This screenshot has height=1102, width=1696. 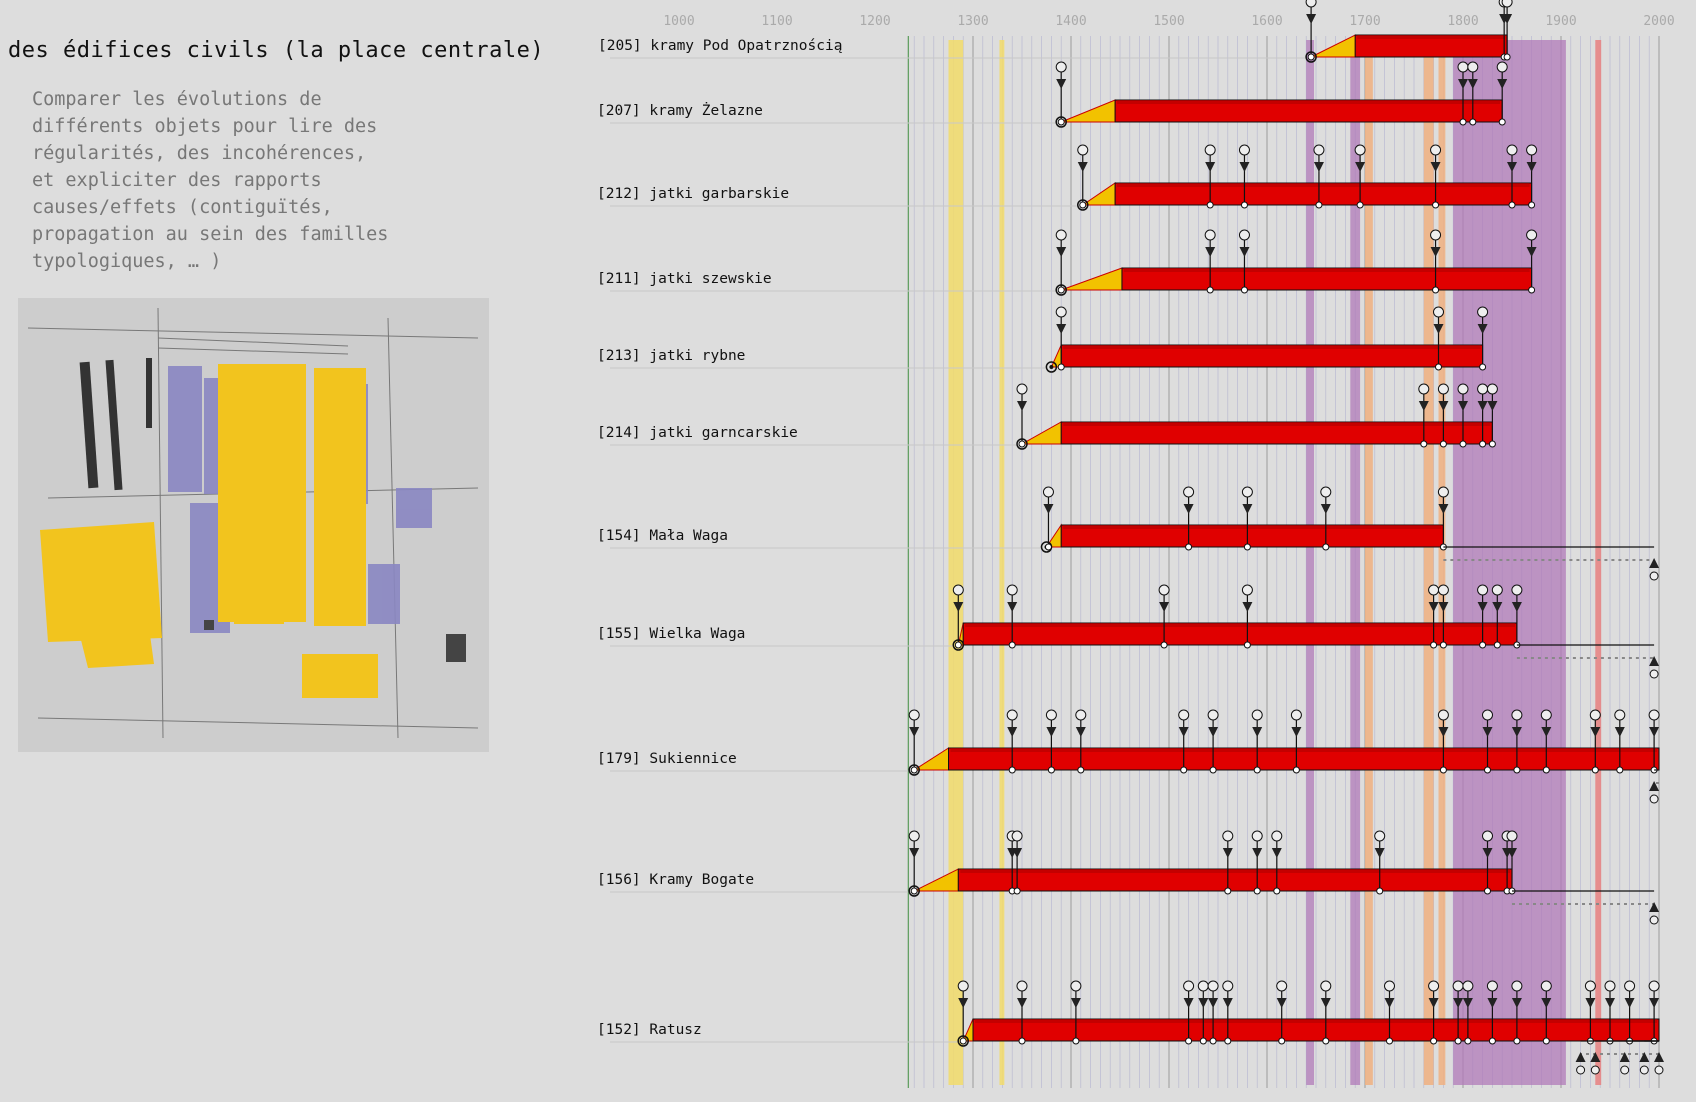 I want to click on site-plan-drawing, so click(x=253, y=525).